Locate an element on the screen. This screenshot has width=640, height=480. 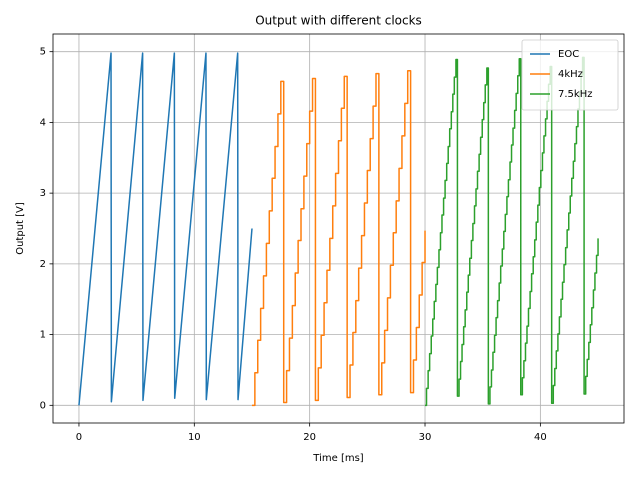
x-tick-label: 0 is located at coordinates (79, 437).